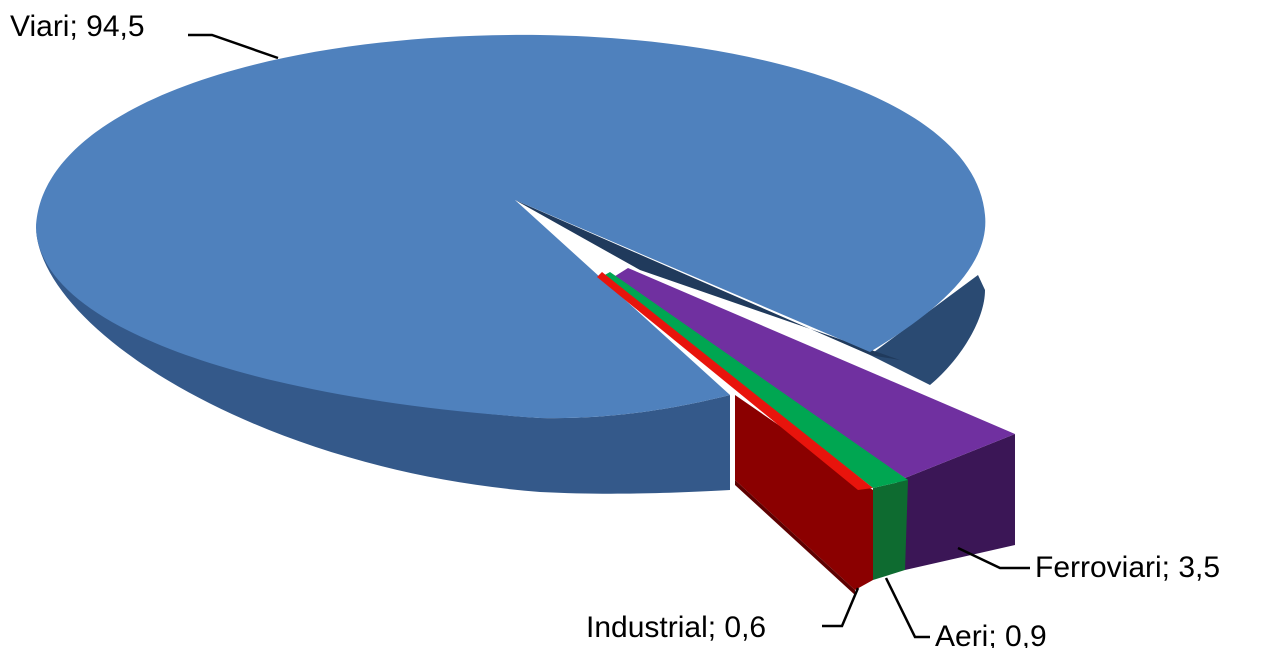 The width and height of the screenshot is (1271, 648). I want to click on data-label-viari: Viari; 94,5, so click(77, 26).